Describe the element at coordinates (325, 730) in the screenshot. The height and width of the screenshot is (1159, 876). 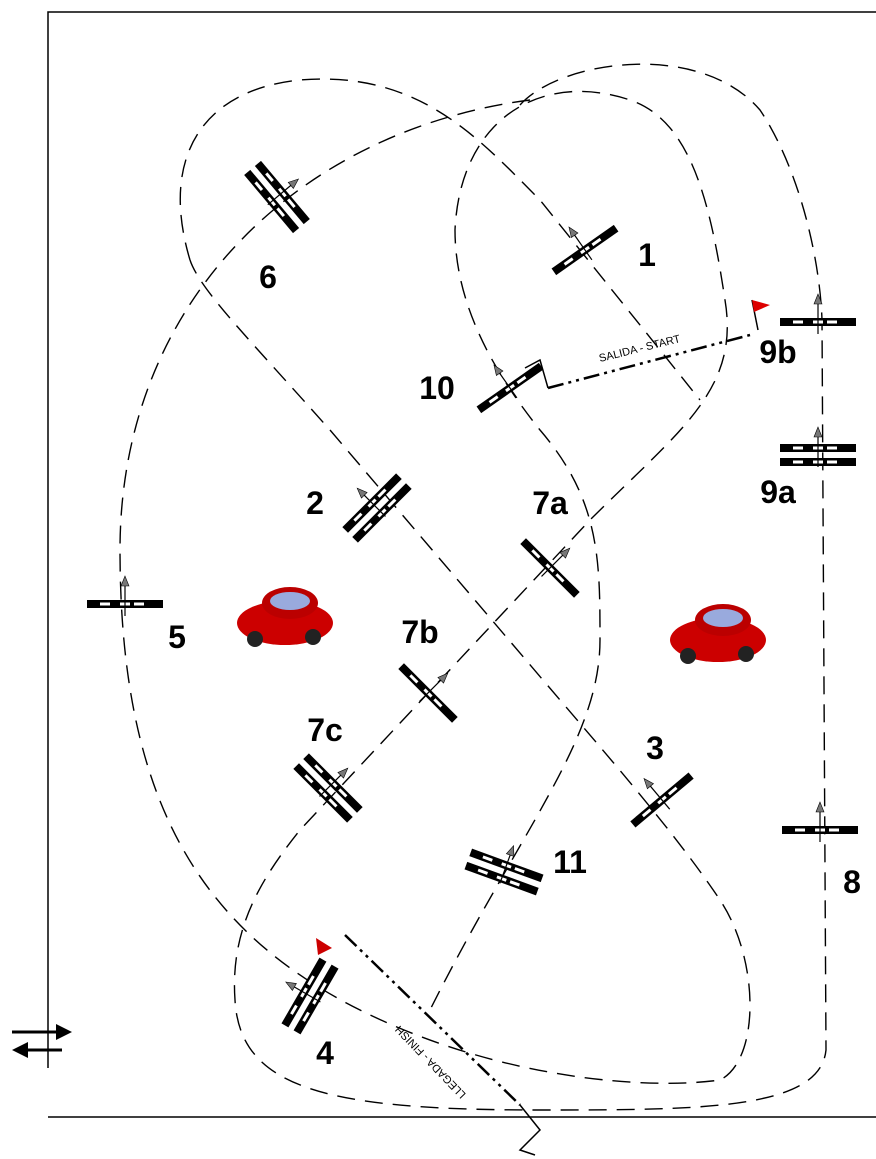
I see `gate-number: 7c` at that location.